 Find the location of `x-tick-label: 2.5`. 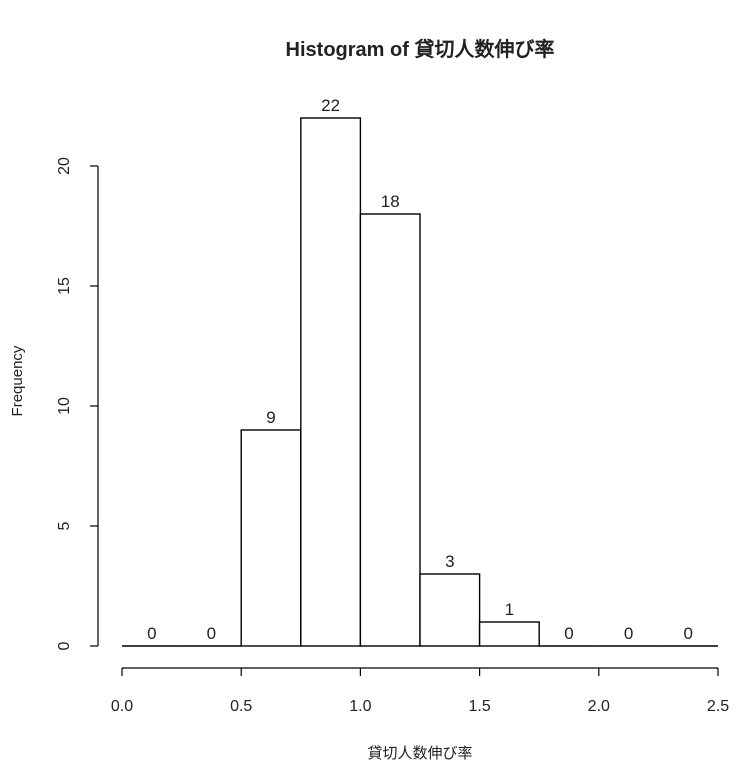

x-tick-label: 2.5 is located at coordinates (718, 706).